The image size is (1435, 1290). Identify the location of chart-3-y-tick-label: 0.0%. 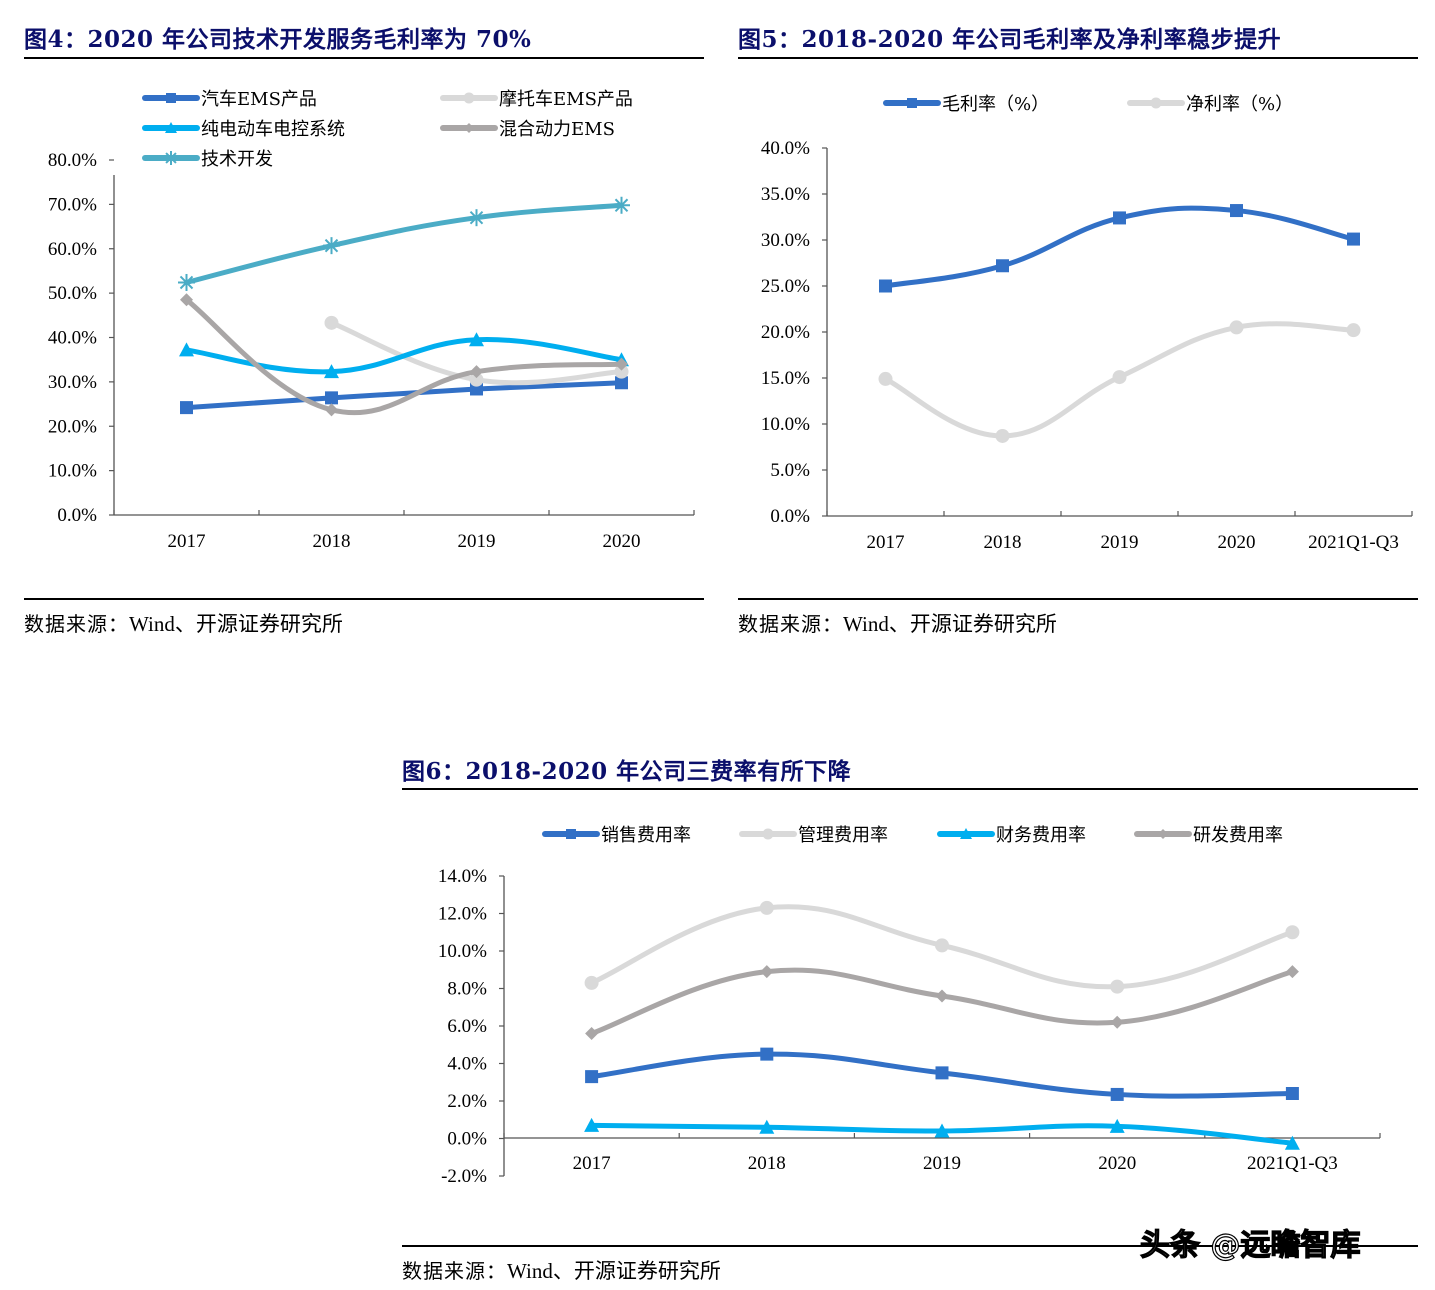
(467, 1139).